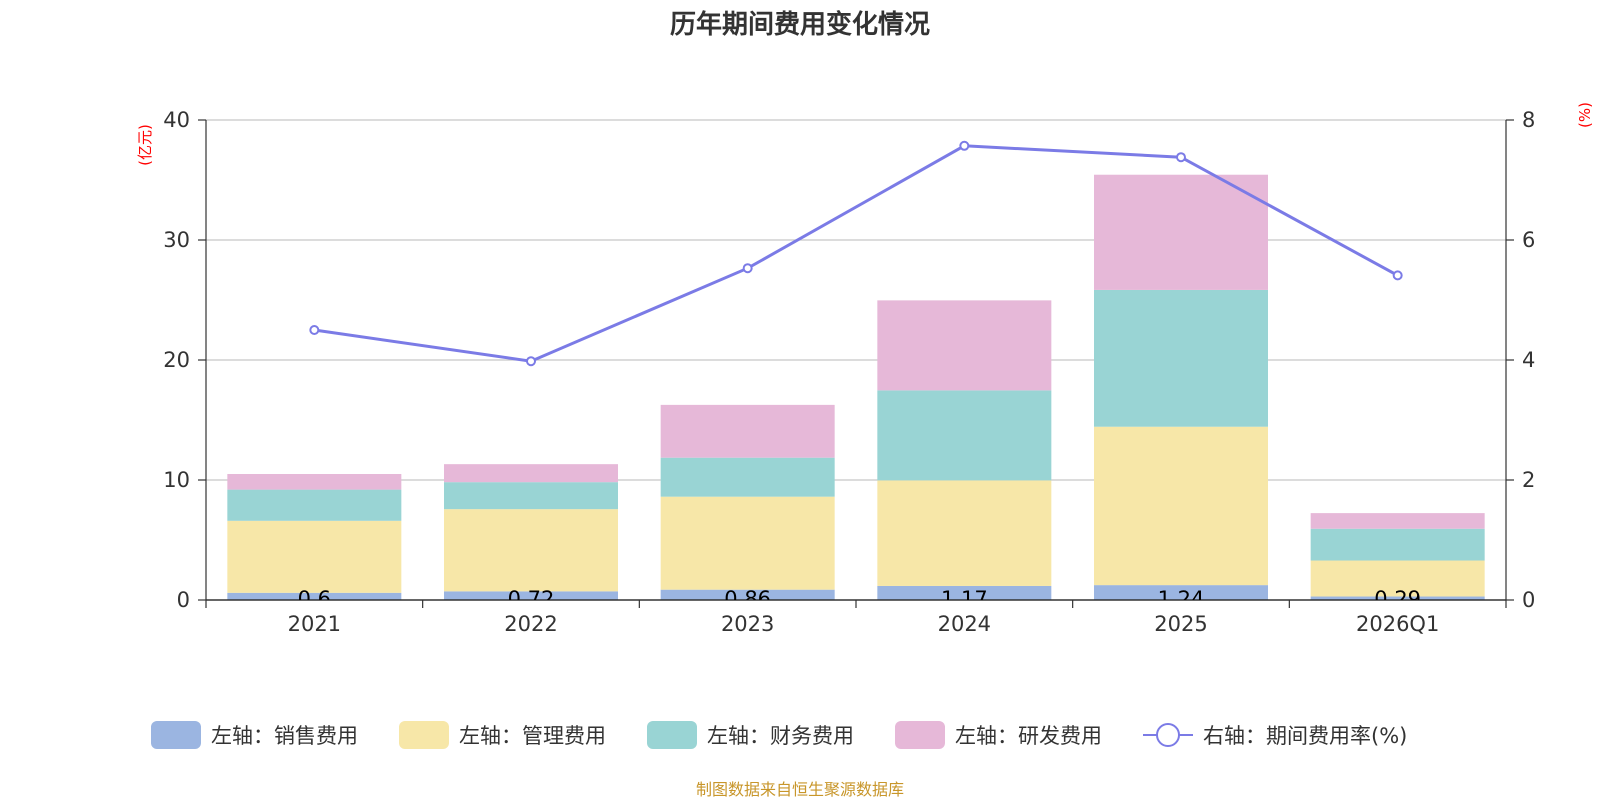 The width and height of the screenshot is (1600, 800). What do you see at coordinates (183, 600) in the screenshot?
I see `left-axis-tick-label: 0` at bounding box center [183, 600].